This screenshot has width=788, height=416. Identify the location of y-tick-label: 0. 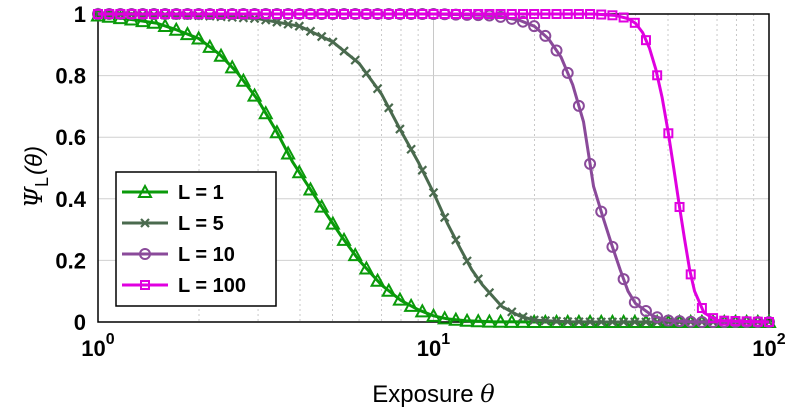
(80, 322).